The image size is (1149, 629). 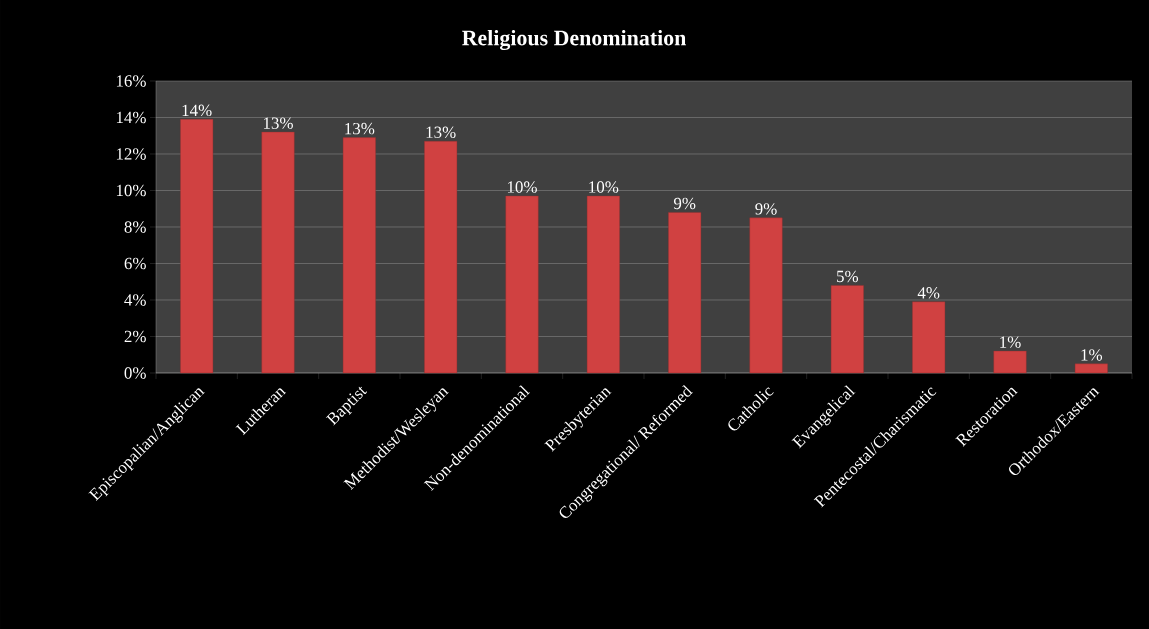 I want to click on y-tick-label: 12%, so click(x=131, y=154).